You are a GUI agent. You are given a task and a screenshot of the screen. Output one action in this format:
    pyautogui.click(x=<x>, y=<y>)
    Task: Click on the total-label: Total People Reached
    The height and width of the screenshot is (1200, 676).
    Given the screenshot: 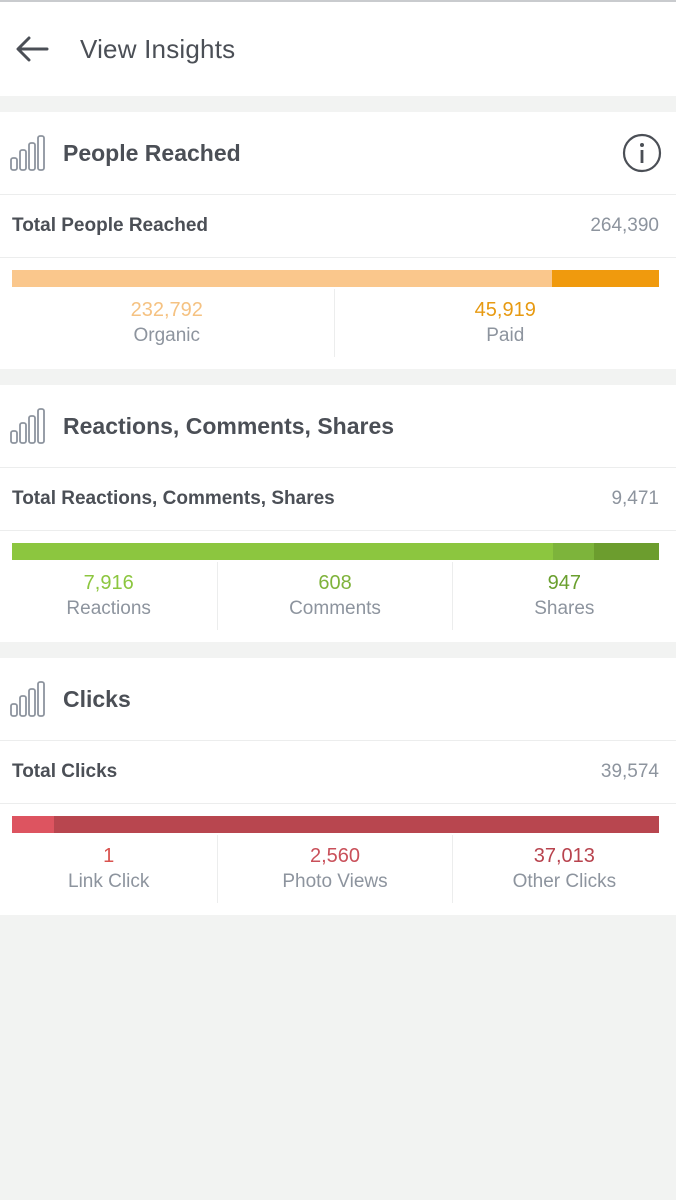 What is the action you would take?
    pyautogui.click(x=110, y=225)
    